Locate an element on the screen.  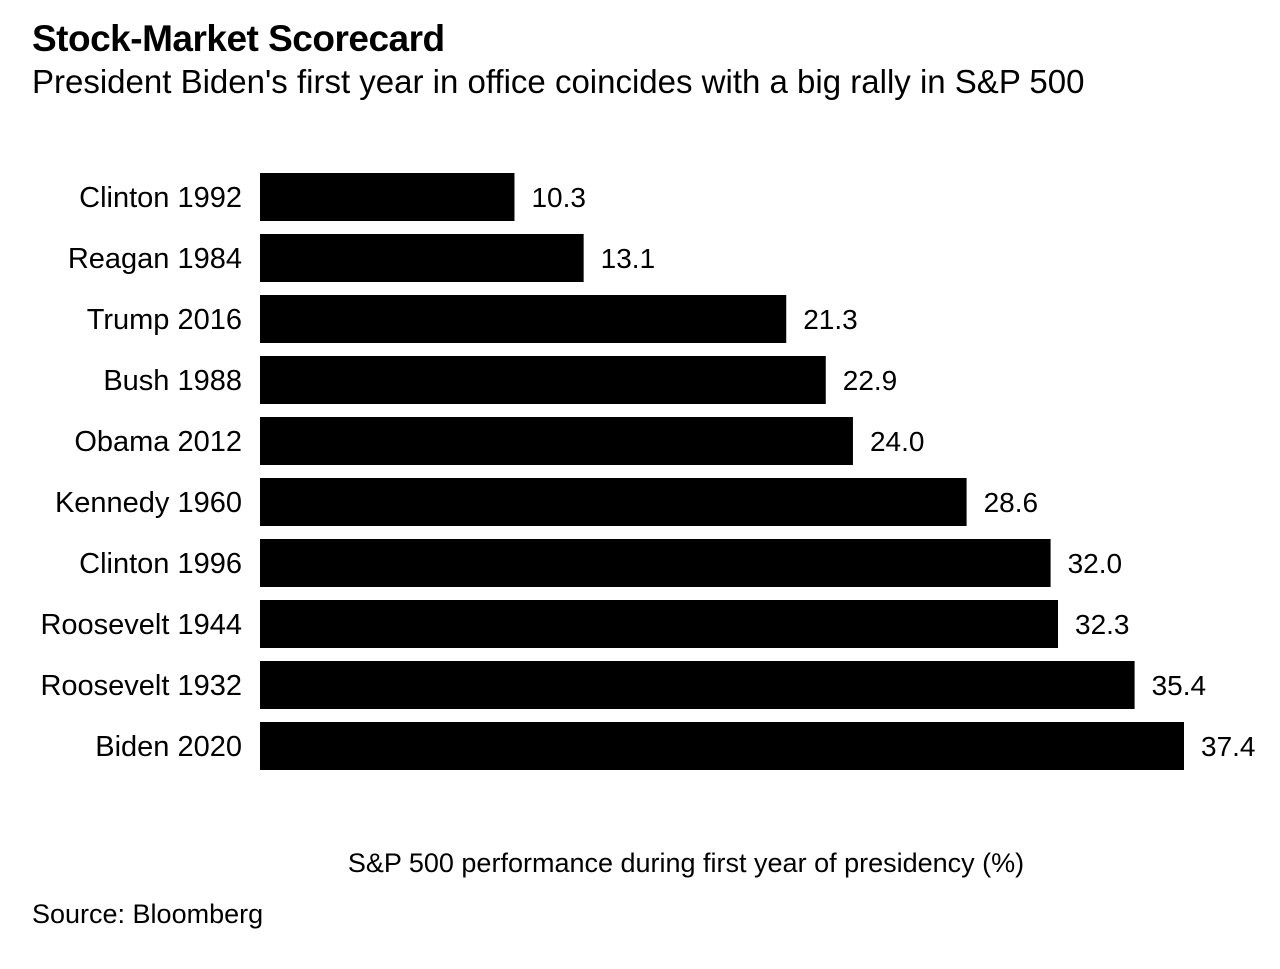
category-label: Kennedy 1960 is located at coordinates (148, 503).